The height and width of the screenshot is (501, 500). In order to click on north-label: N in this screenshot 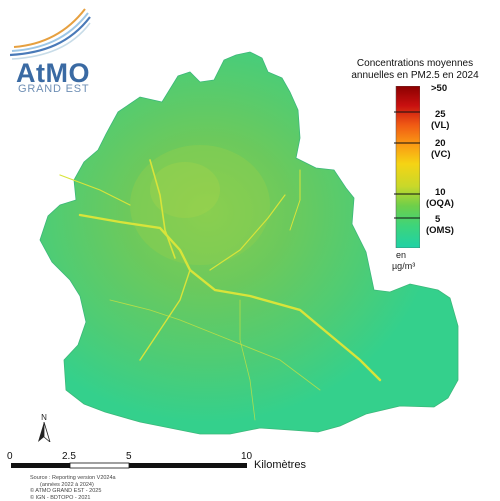, I will do `click(44, 417)`.